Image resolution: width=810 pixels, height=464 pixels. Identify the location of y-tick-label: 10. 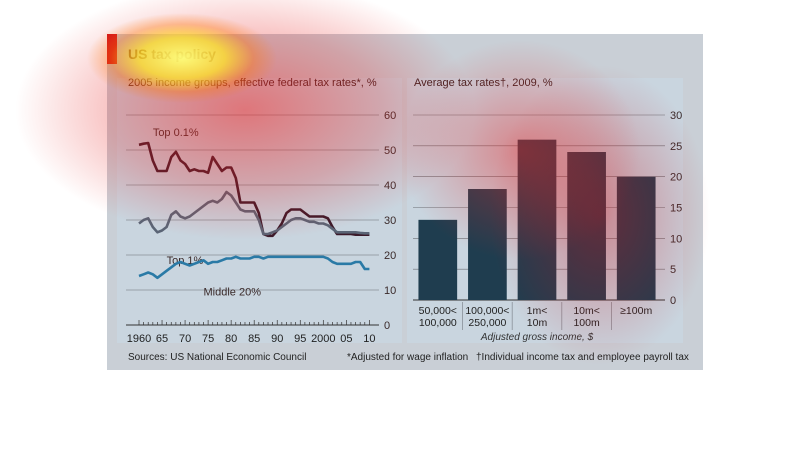
(676, 239).